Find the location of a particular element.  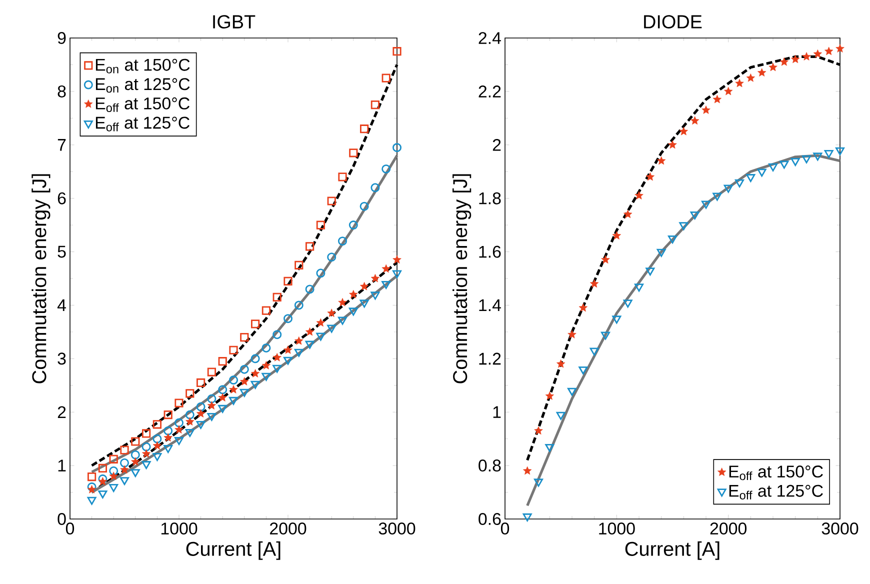

y-tick-label: 0 is located at coordinates (62, 519).